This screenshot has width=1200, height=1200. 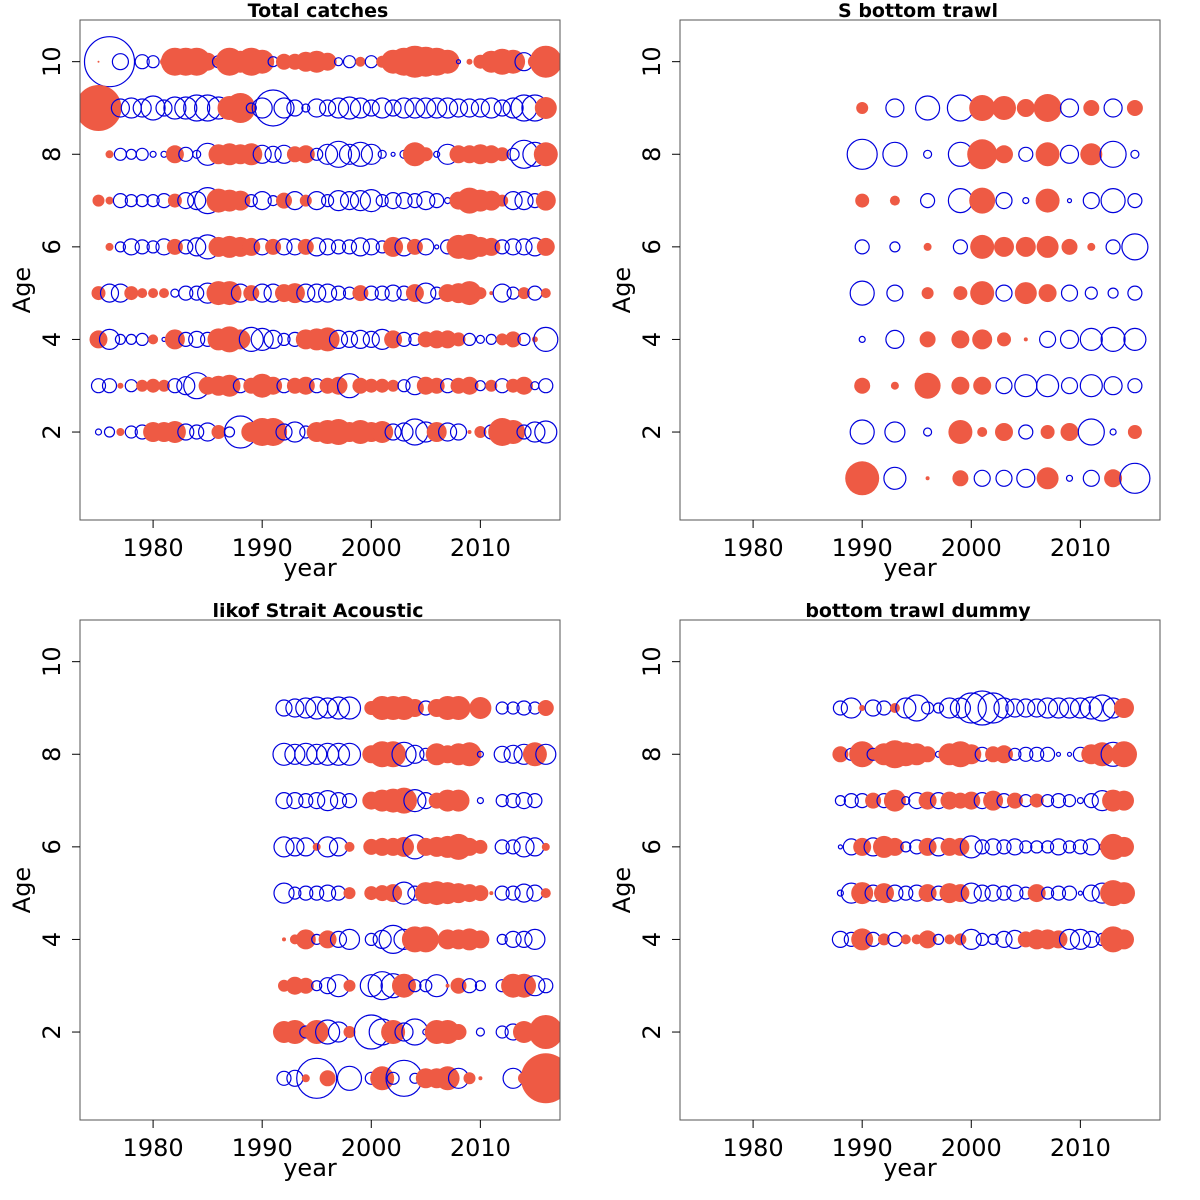 What do you see at coordinates (153, 548) in the screenshot?
I see `x-tick-label: 1980` at bounding box center [153, 548].